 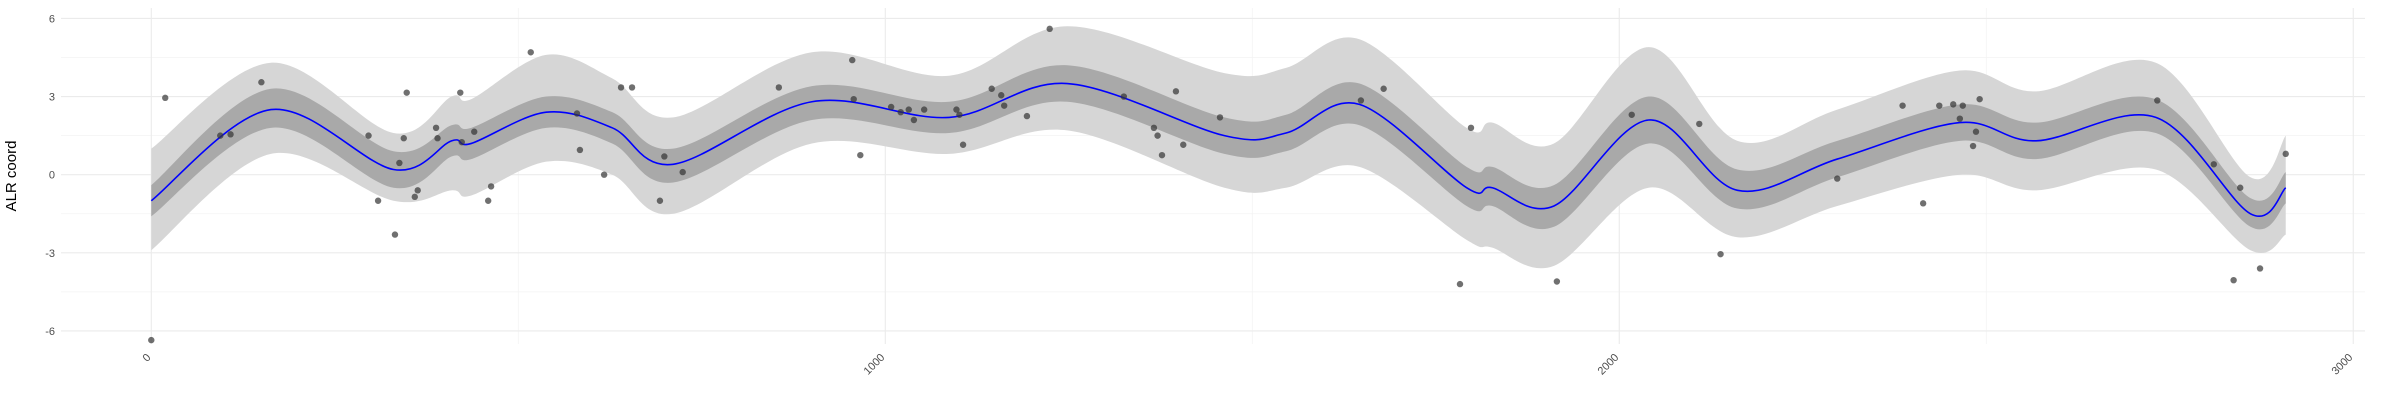 I want to click on y-tick-label: -6, so click(x=50, y=332).